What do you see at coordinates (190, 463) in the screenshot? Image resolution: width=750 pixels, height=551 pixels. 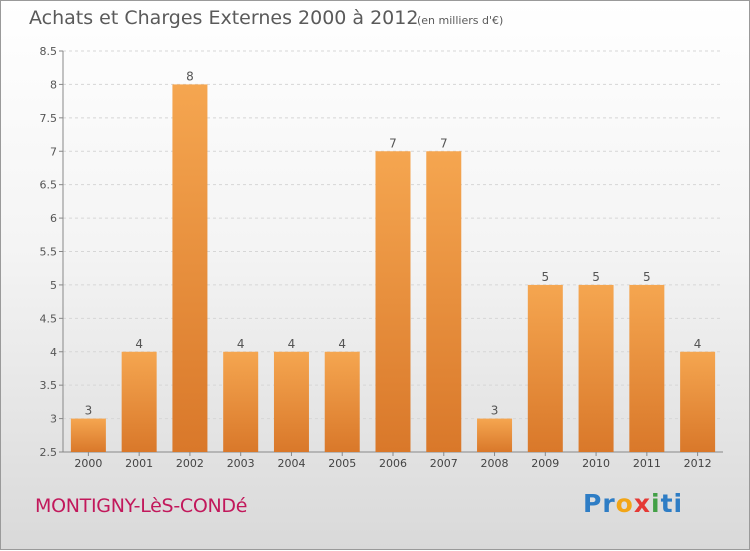 I see `x-tick-label: 2002` at bounding box center [190, 463].